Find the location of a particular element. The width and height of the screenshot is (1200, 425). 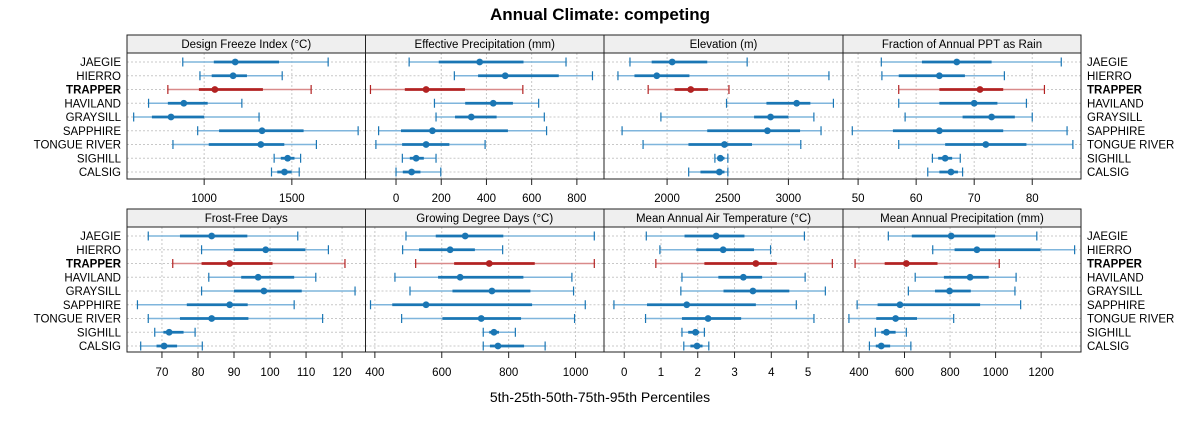

x-tick-label: 50 is located at coordinates (858, 199).